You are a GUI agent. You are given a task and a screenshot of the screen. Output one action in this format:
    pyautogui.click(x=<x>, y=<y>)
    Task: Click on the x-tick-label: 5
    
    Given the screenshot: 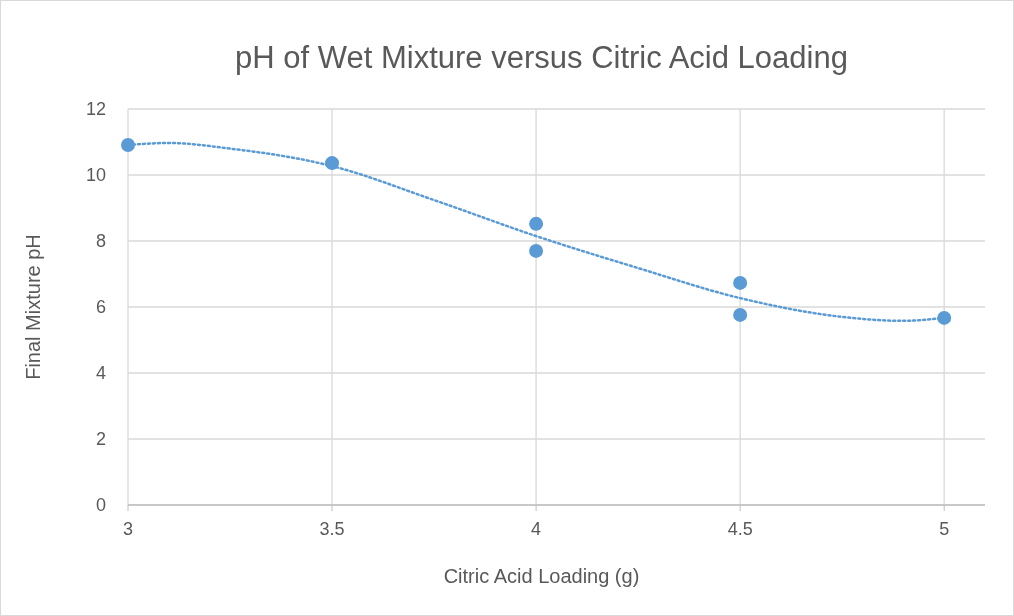 What is the action you would take?
    pyautogui.click(x=944, y=529)
    